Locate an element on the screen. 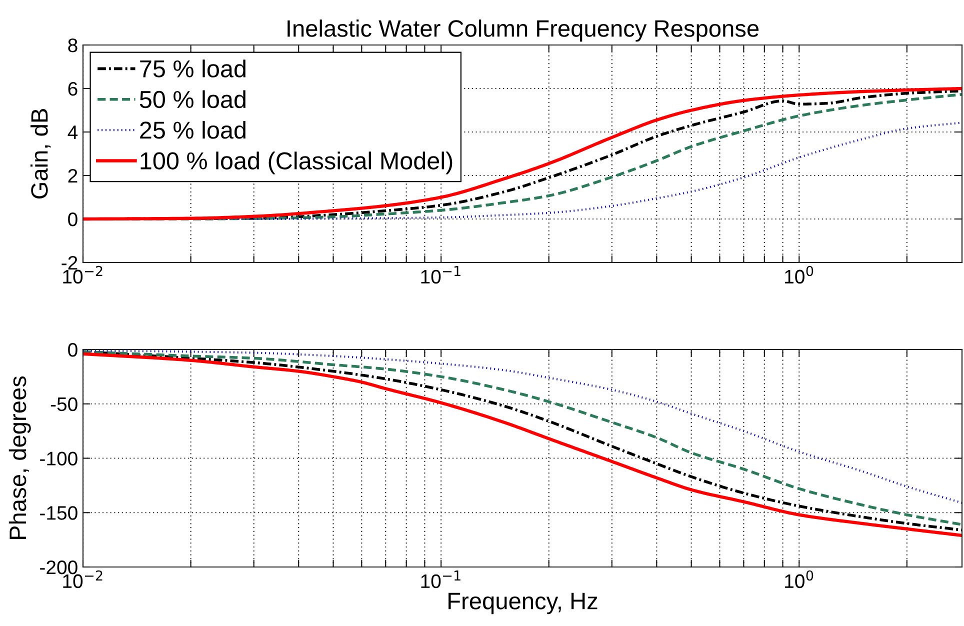  y-axis-title: Gain, dB is located at coordinates (40, 153).